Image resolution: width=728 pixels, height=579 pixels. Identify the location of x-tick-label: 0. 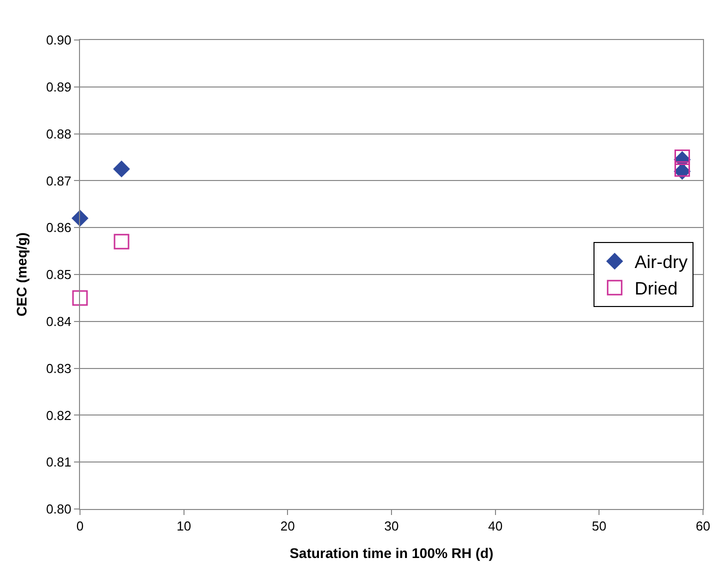
(80, 526).